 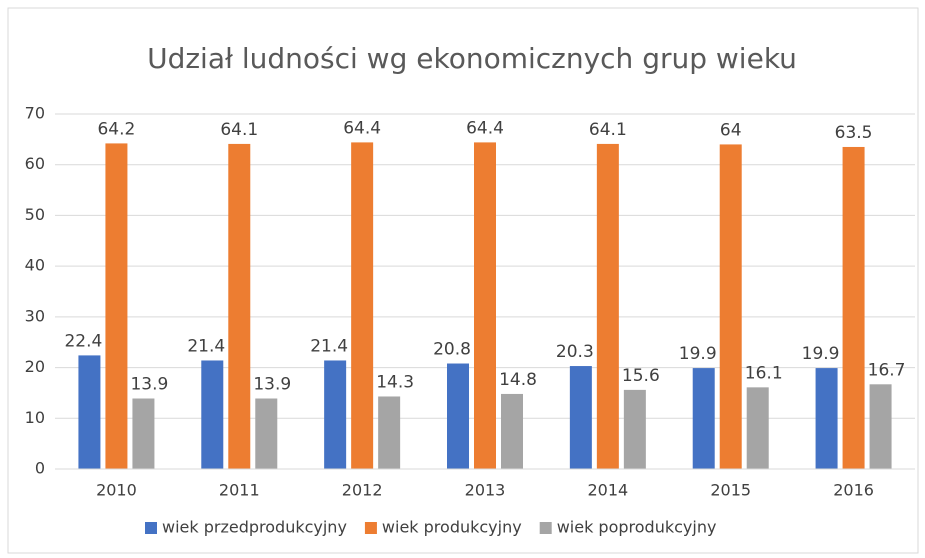 What do you see at coordinates (452, 527) in the screenshot?
I see `legend-label: wiek produkcyjny` at bounding box center [452, 527].